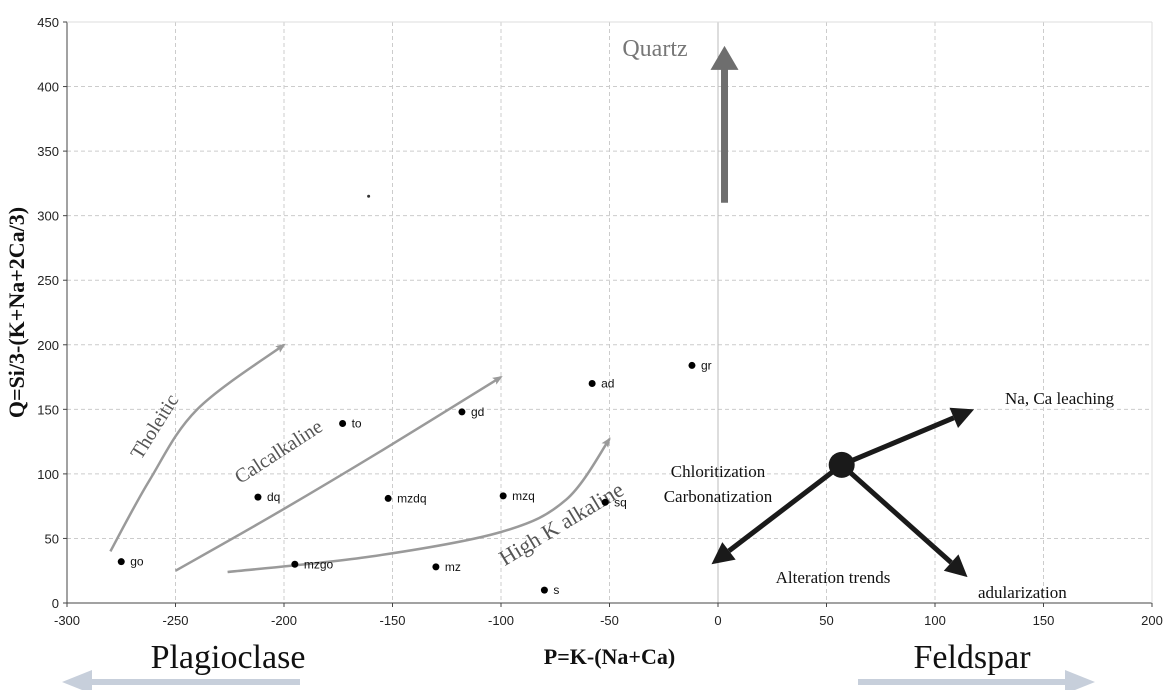 The width and height of the screenshot is (1170, 690). Describe the element at coordinates (841, 464) in the screenshot. I see `alteration-center` at that location.